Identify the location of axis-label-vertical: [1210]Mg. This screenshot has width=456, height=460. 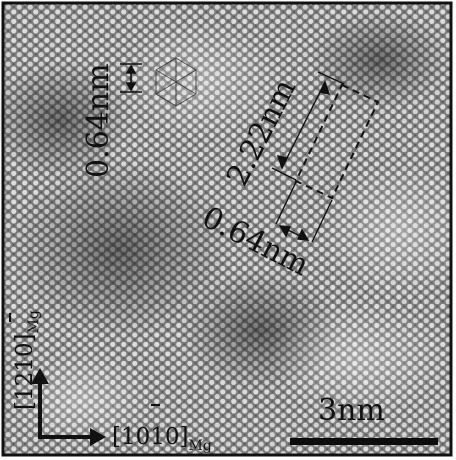
(27, 360).